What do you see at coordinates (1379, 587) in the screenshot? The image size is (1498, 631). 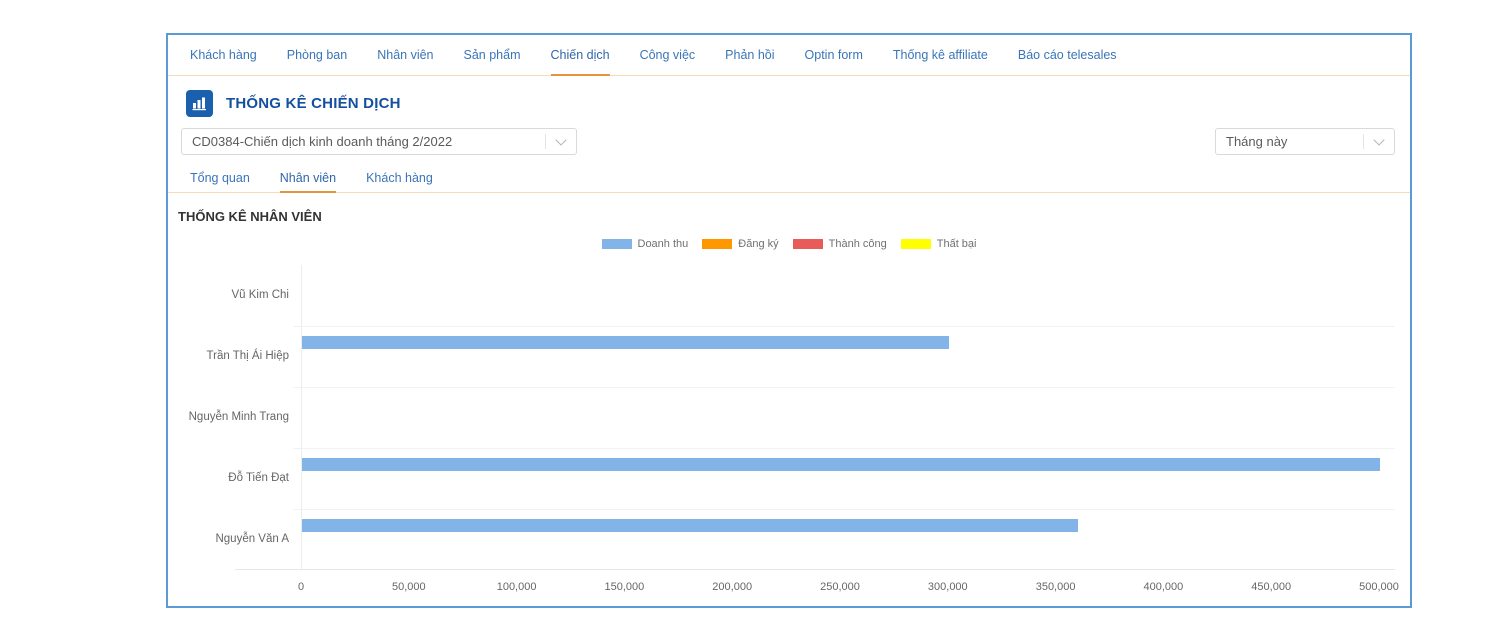 I see `x-axis-tick: 500,000` at bounding box center [1379, 587].